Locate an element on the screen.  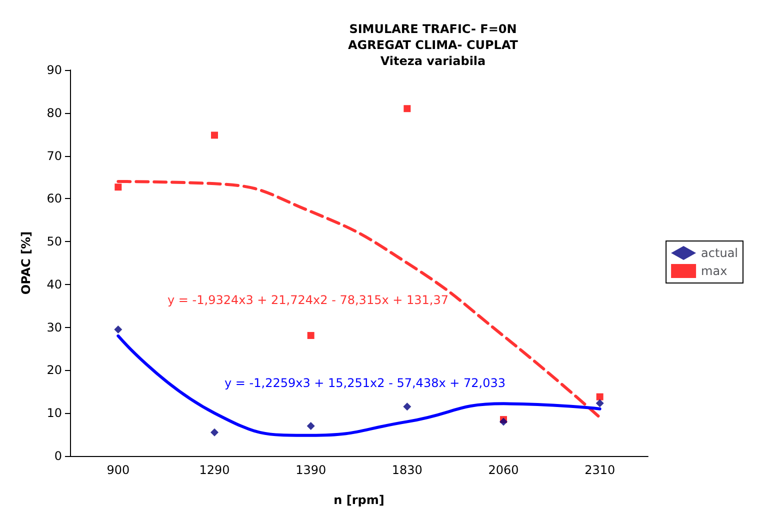
x-tick-label: 1390 is located at coordinates (311, 470).